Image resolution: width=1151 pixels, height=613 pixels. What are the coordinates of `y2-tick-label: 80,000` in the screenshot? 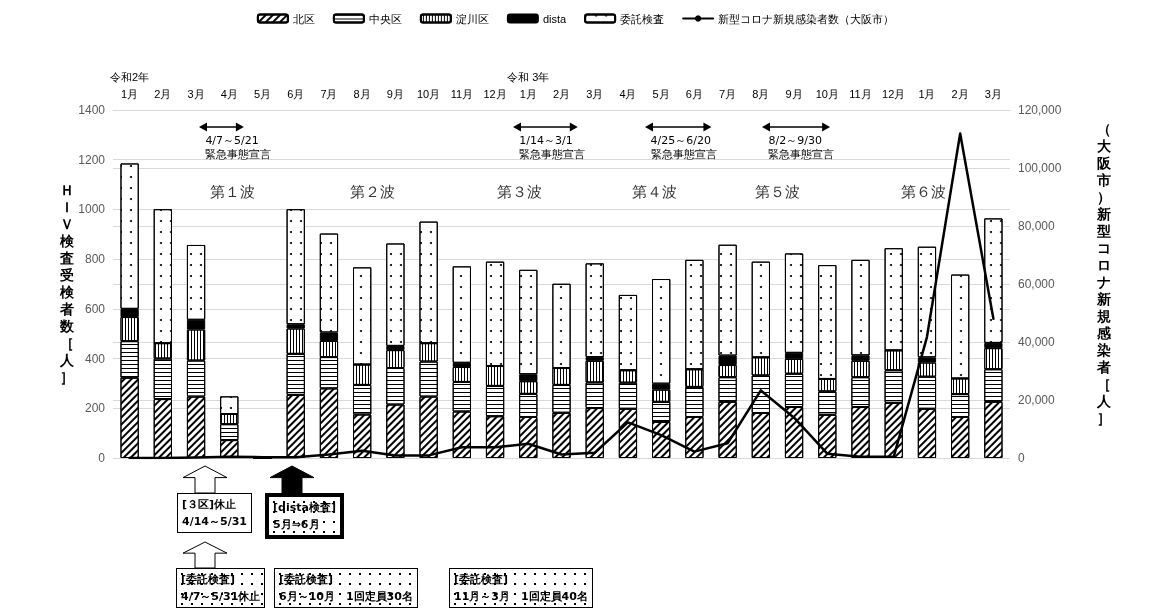 It's located at (1037, 226).